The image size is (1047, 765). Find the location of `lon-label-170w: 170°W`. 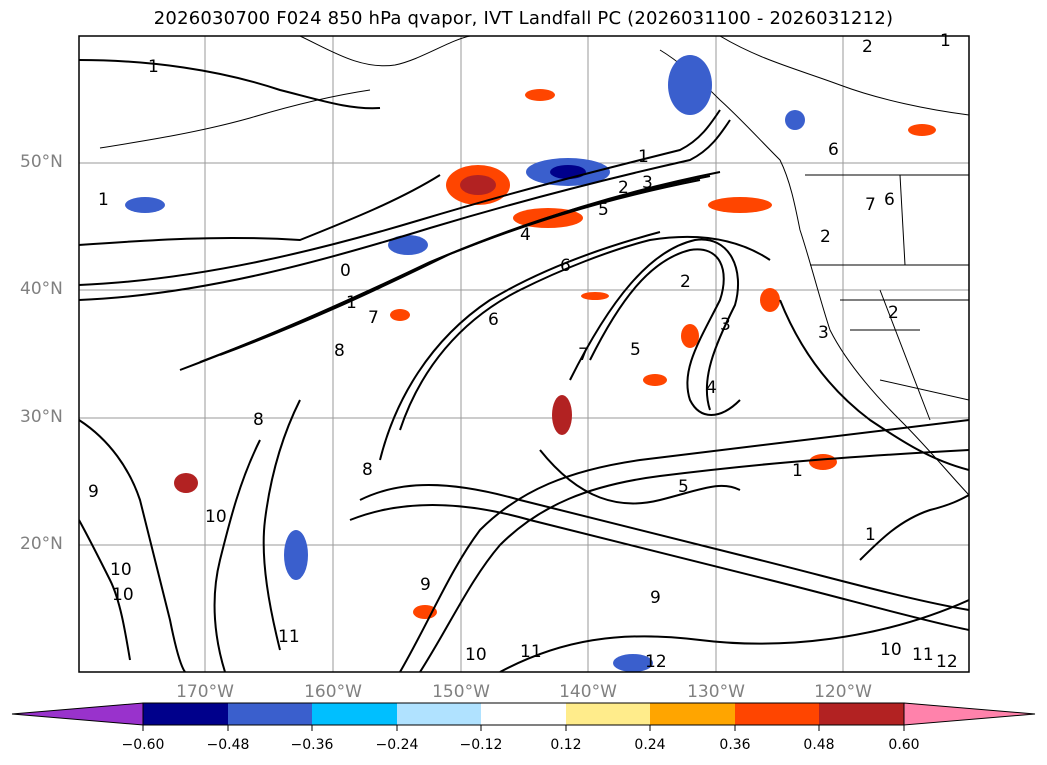

lon-label-170w: 170°W is located at coordinates (205, 692).